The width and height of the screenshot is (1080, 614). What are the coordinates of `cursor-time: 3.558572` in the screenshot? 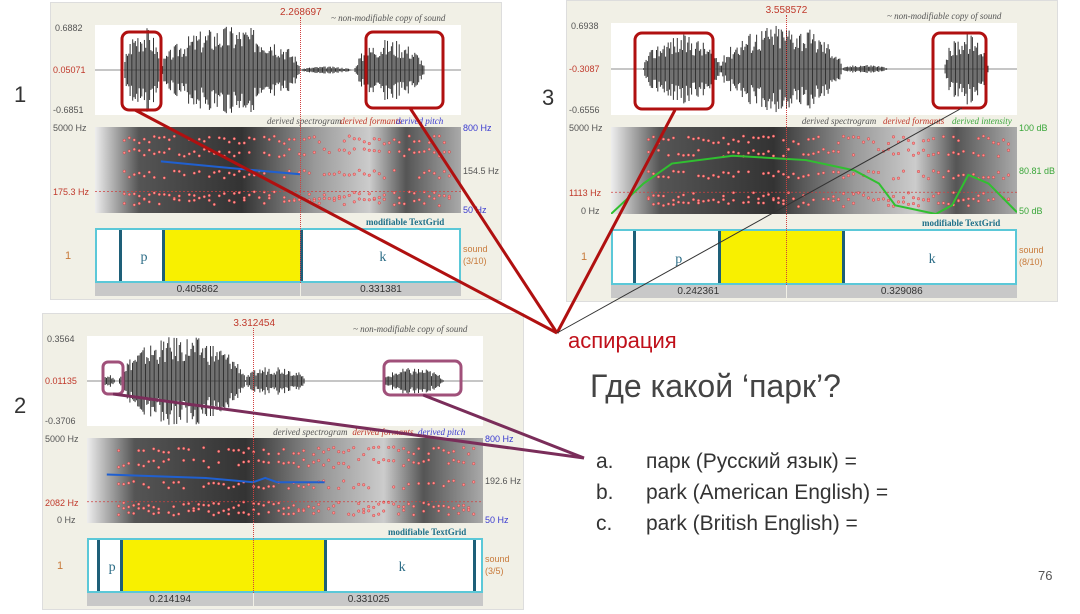 It's located at (786, 10).